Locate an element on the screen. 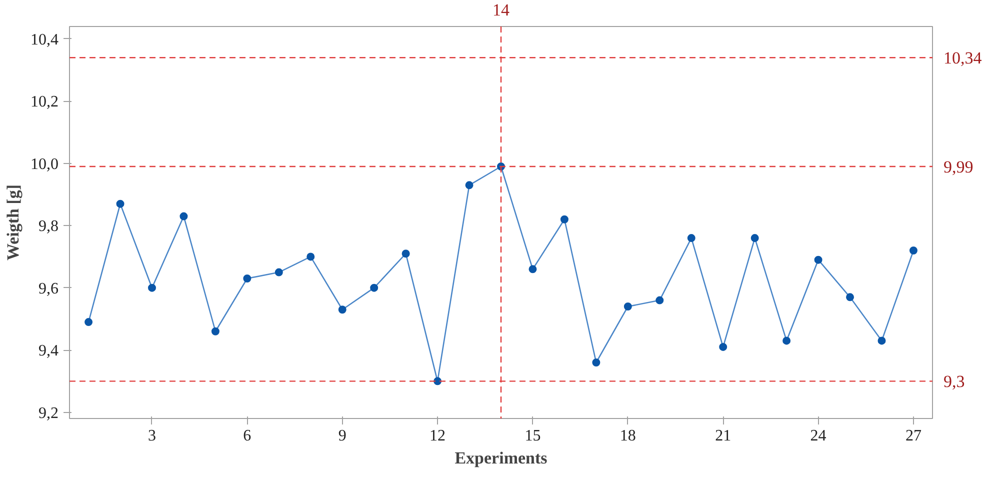 This screenshot has height=493, width=984. ref-line-label: 14 is located at coordinates (501, 10).